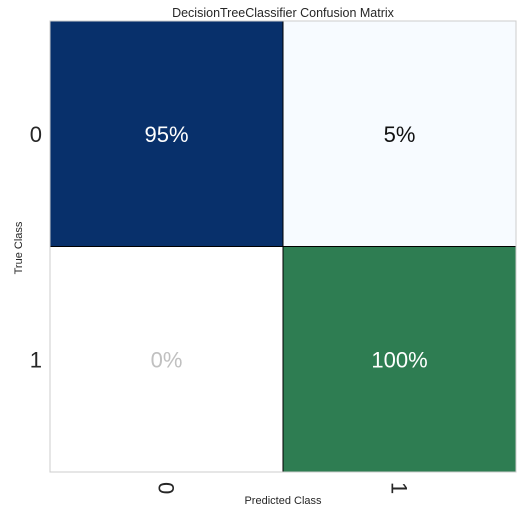 The width and height of the screenshot is (532, 515). Describe the element at coordinates (36, 359) in the screenshot. I see `y-tick-label: 1` at that location.